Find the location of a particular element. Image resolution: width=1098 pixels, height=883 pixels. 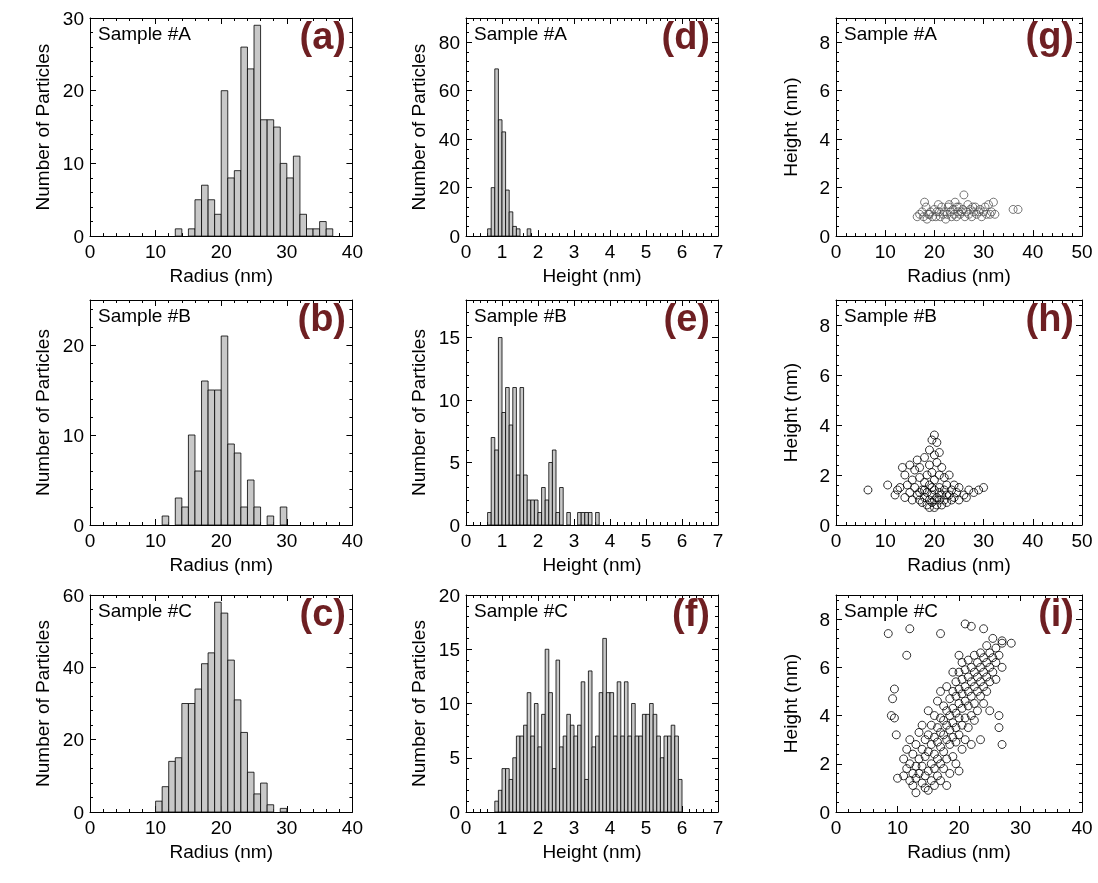

annotation: (g) is located at coordinates (1050, 36).